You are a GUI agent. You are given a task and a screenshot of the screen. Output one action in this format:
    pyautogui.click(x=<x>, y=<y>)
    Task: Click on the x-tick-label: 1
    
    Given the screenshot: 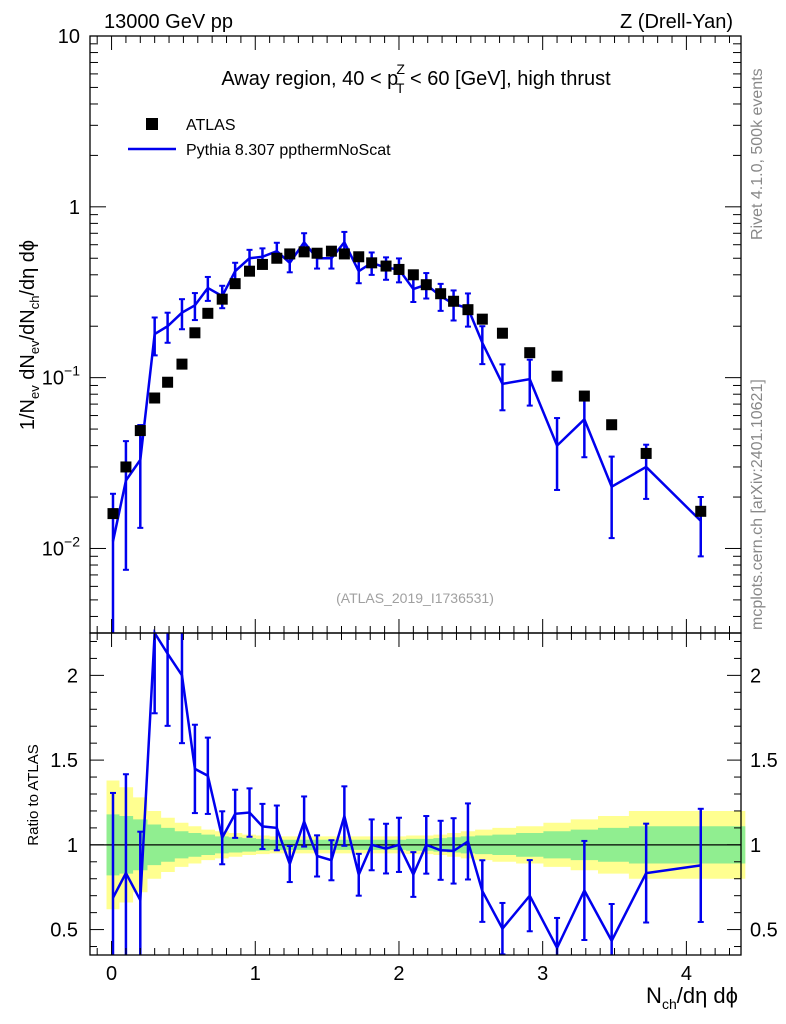 What is the action you would take?
    pyautogui.click(x=255, y=974)
    